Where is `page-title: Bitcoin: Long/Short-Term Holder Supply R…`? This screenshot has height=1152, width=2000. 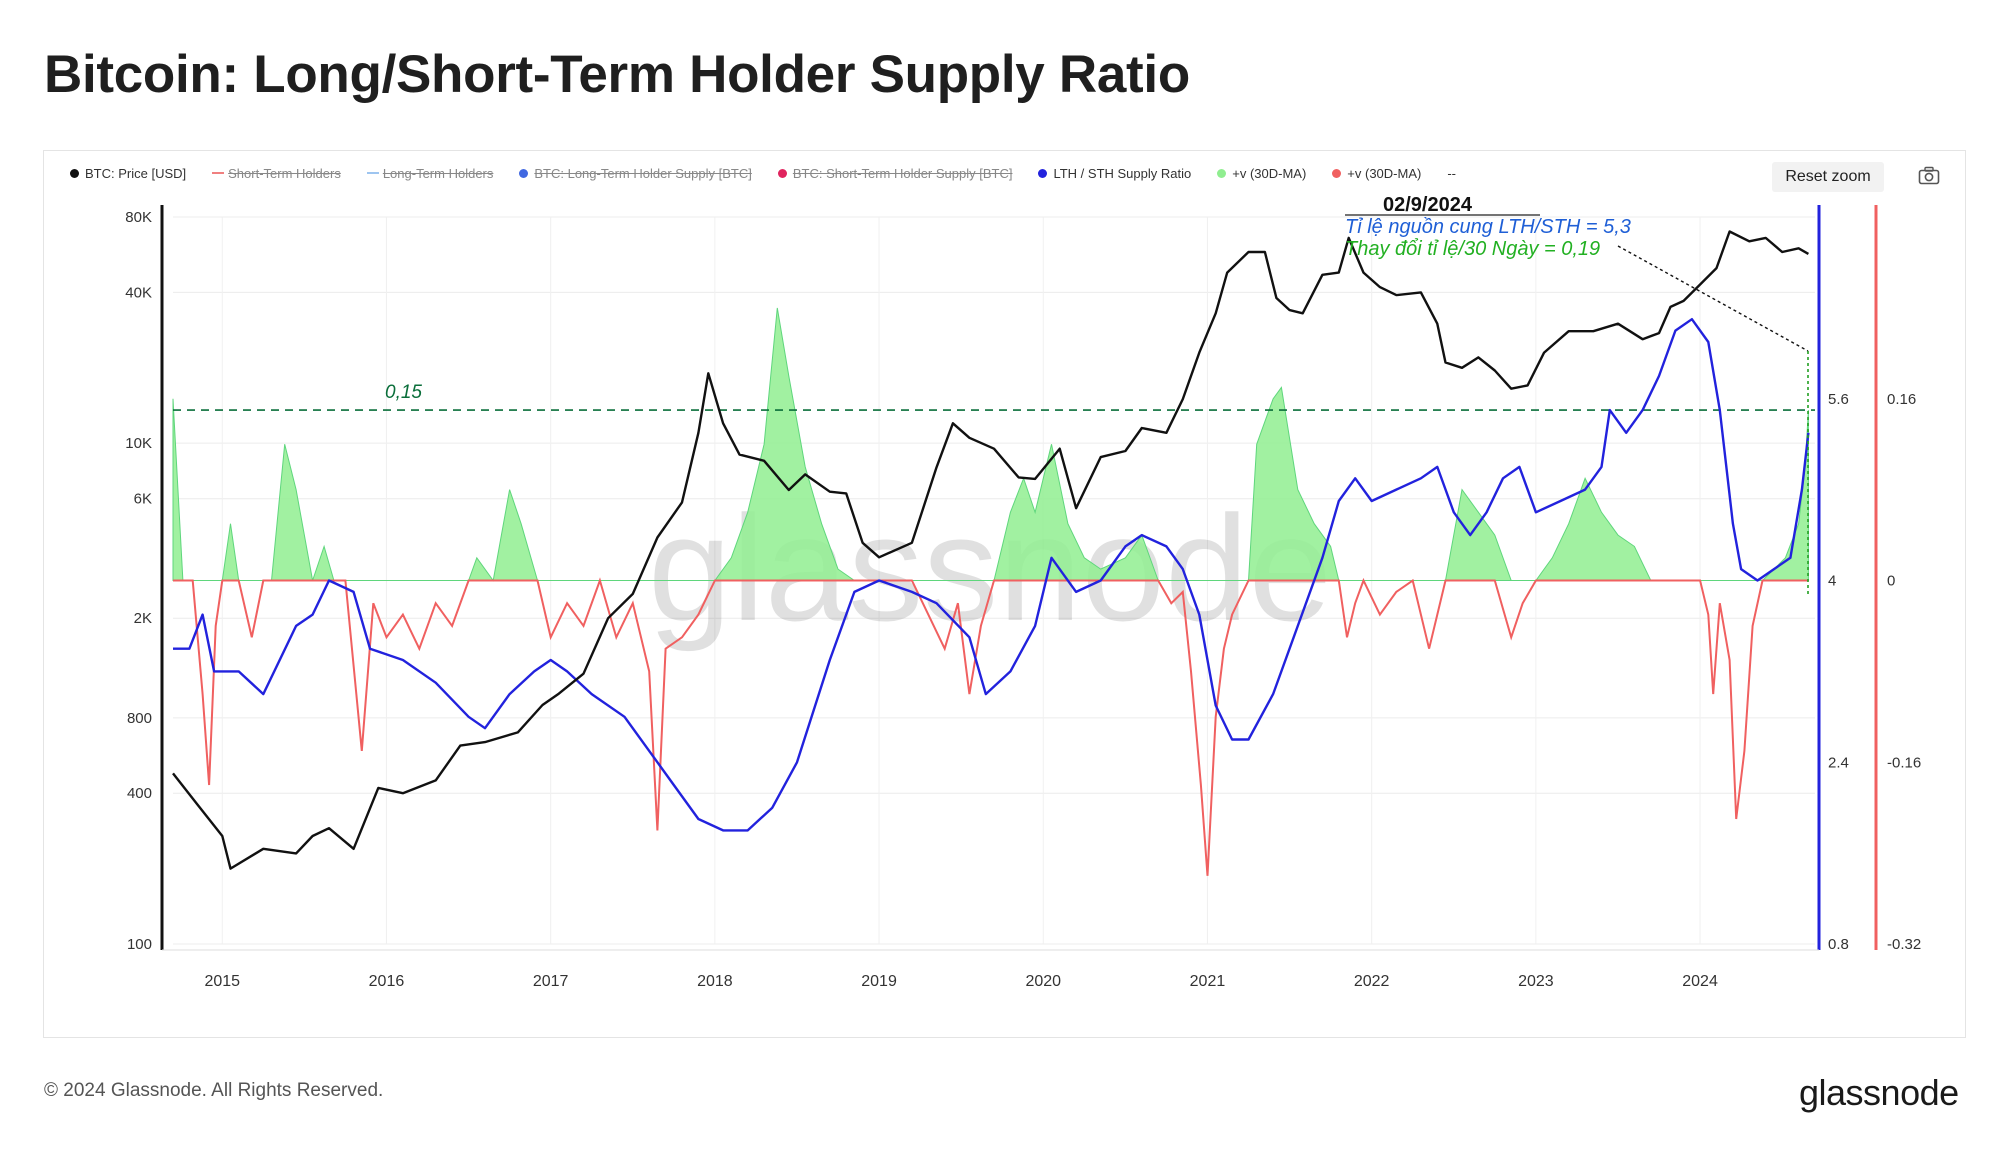
page-title: Bitcoin: Long/Short-Term Holder Supply R… is located at coordinates (617, 74).